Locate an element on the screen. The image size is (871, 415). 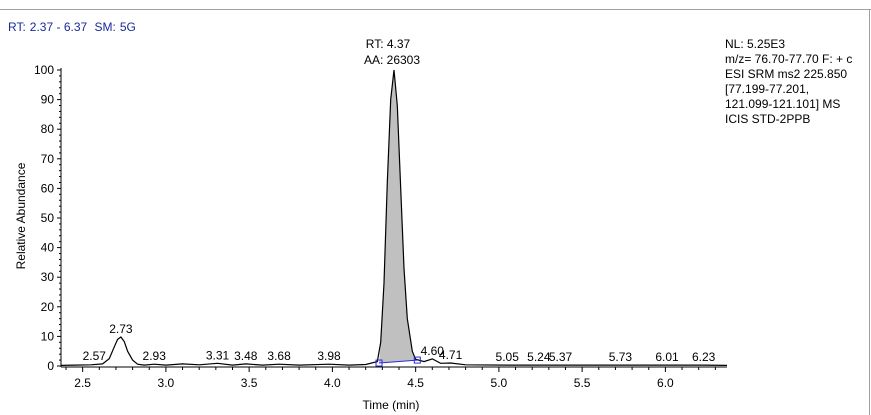
peak-rt-annotation: RT: 4.37 is located at coordinates (388, 44).